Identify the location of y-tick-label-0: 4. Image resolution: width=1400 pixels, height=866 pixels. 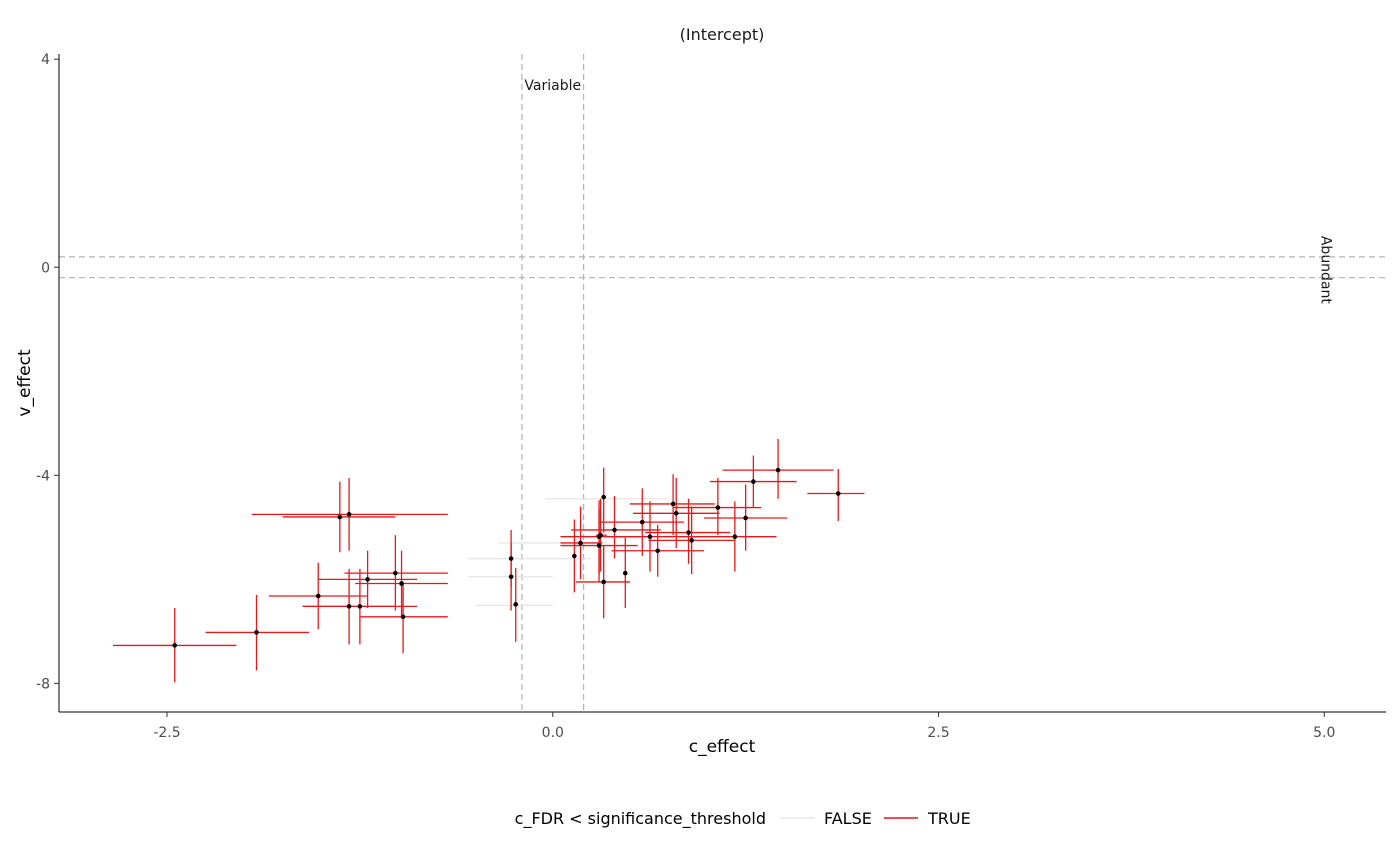
(45, 60).